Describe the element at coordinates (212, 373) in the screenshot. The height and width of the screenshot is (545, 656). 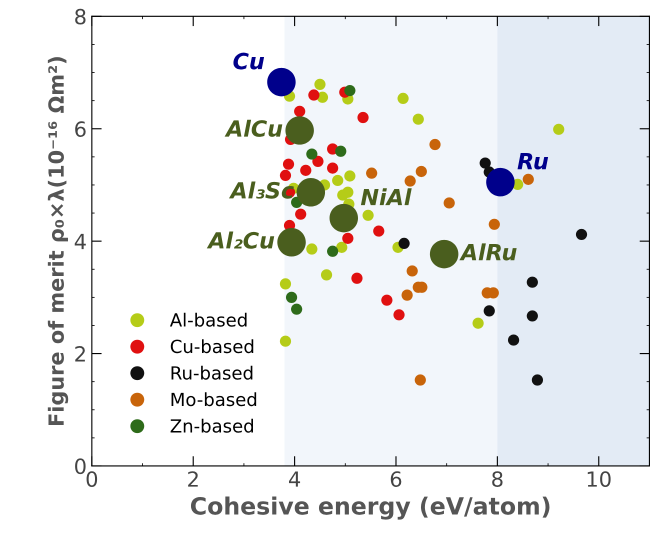
I see `legend-label: Ru-based` at that location.